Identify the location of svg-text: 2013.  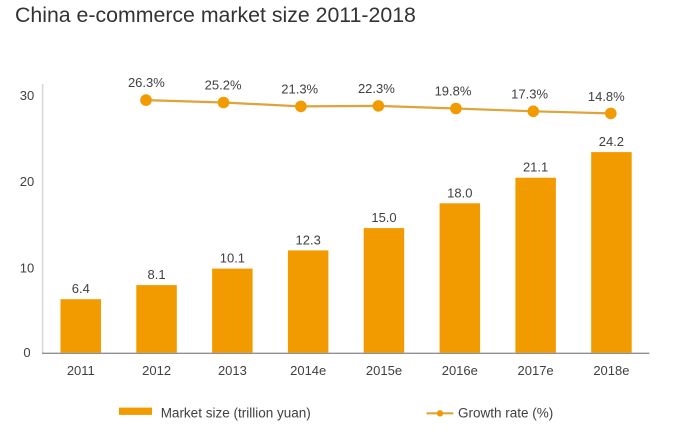
(232, 370).